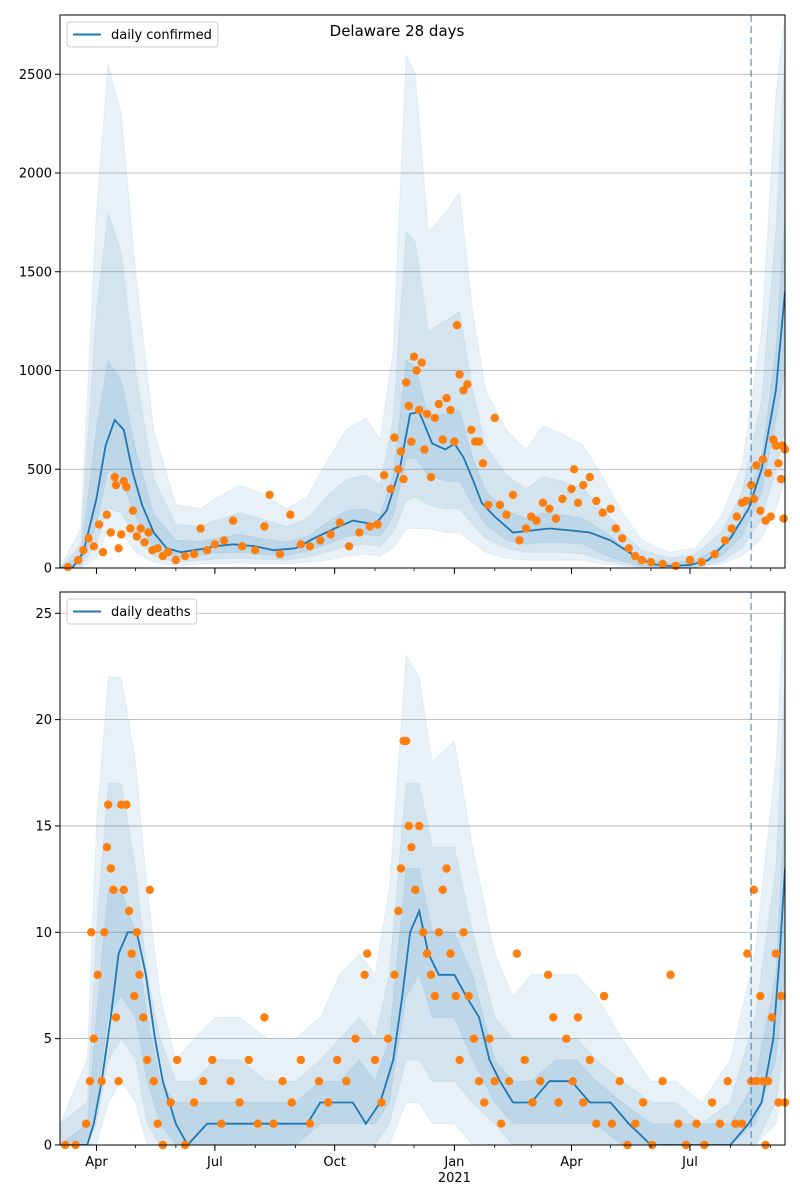 The height and width of the screenshot is (1200, 800). I want to click on y-tick-label: 20, so click(43, 720).